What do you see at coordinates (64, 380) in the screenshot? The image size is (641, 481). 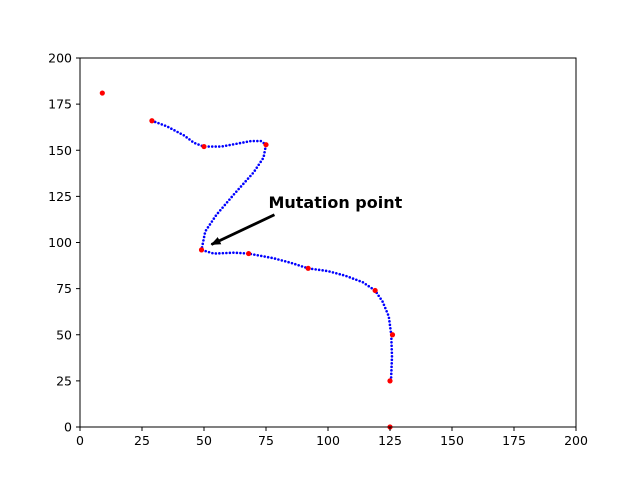 I see `y-tick-label: 25` at bounding box center [64, 380].